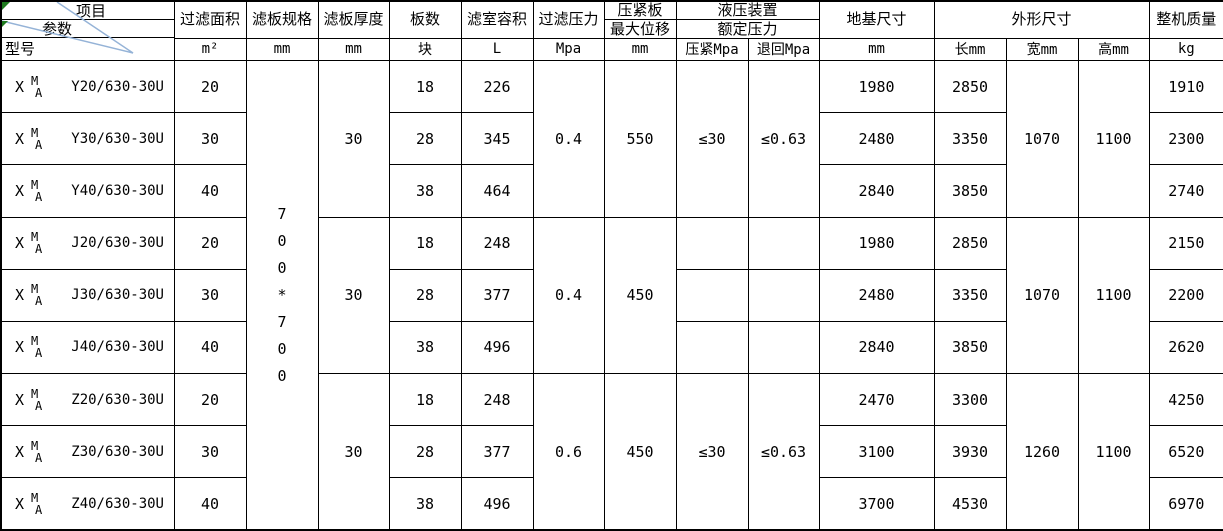  What do you see at coordinates (57, 29) in the screenshot?
I see `corner-label-parameter: 参数` at bounding box center [57, 29].